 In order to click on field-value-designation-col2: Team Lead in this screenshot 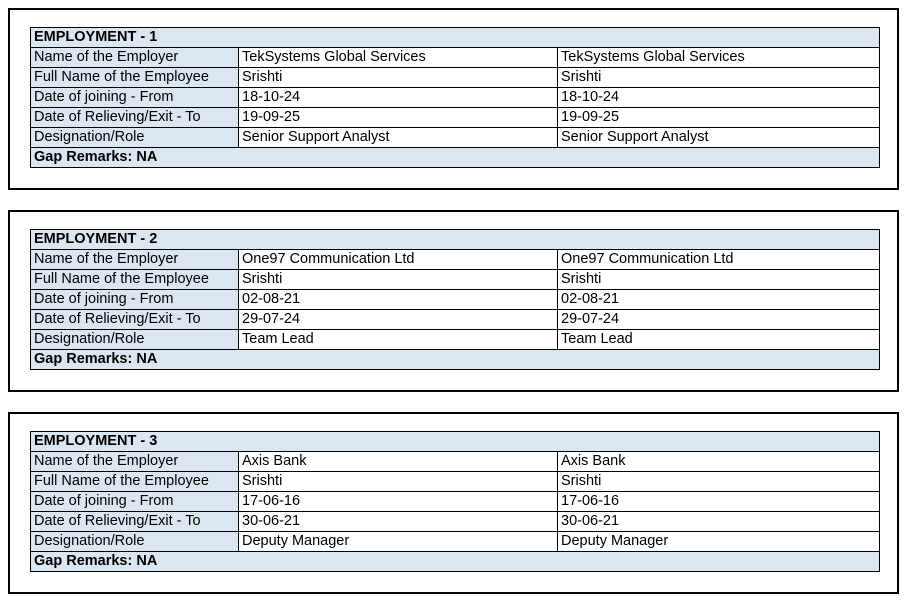, I will do `click(718, 339)`.